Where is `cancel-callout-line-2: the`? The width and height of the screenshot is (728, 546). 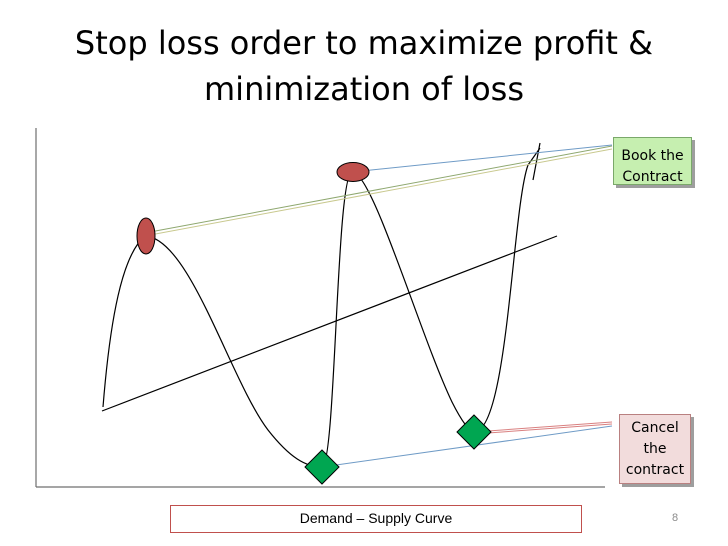 cancel-callout-line-2: the is located at coordinates (655, 449).